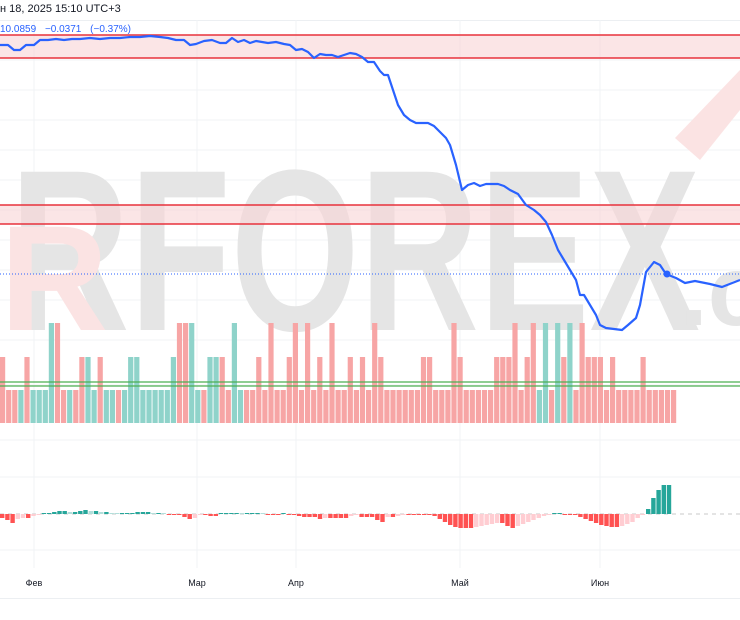  Describe the element at coordinates (600, 583) in the screenshot. I see `time-axis-label: Июн` at that location.